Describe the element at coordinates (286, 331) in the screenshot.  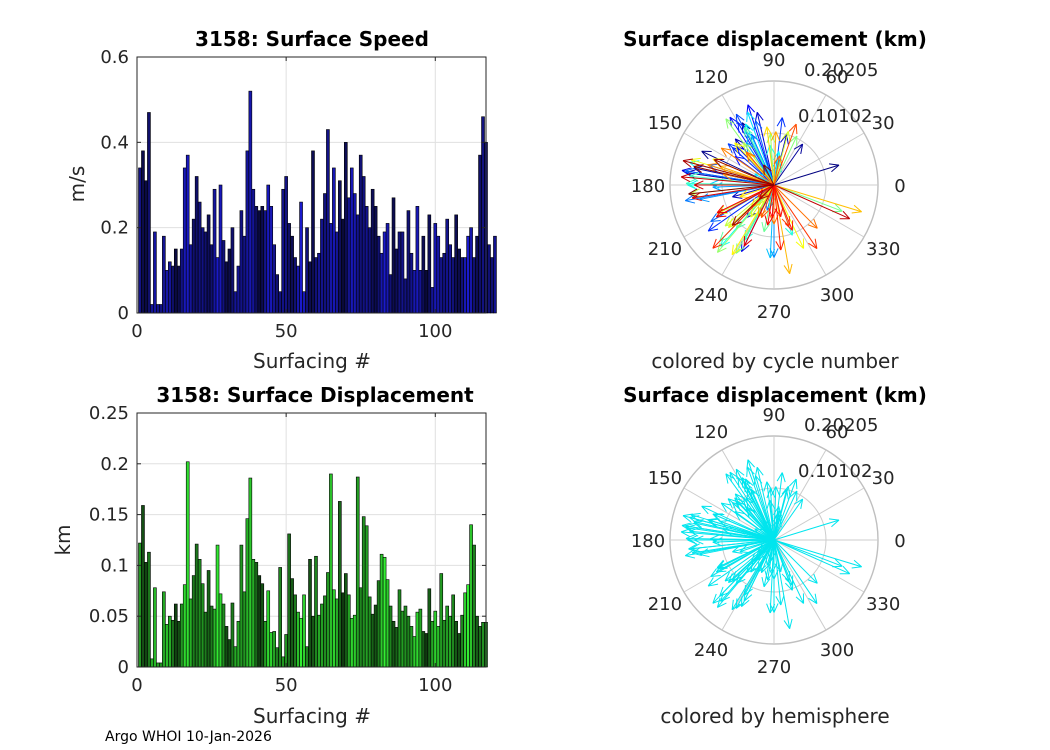
I see `speed-x-tick-label: 50` at that location.